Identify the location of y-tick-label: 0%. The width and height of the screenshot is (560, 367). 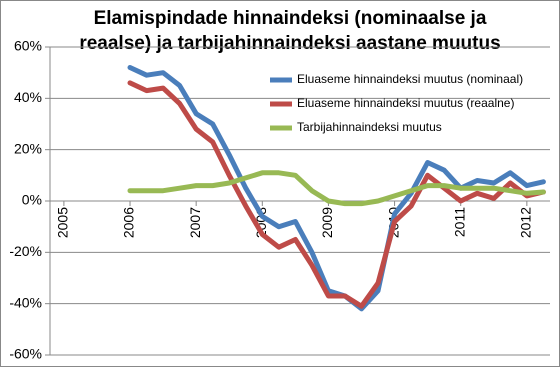
(32, 200).